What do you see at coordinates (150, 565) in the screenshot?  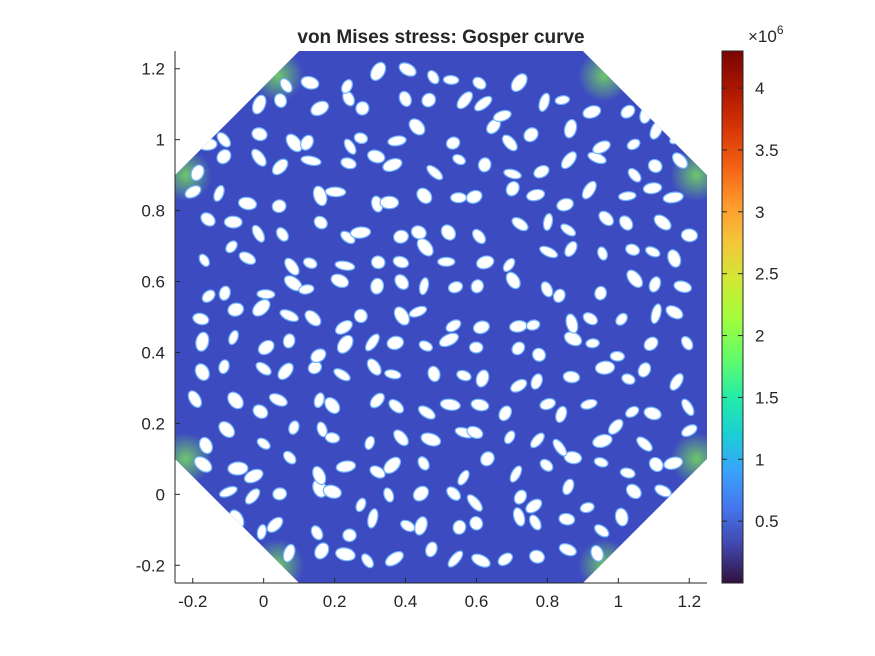 I see `y-tick-label: -0.2` at bounding box center [150, 565].